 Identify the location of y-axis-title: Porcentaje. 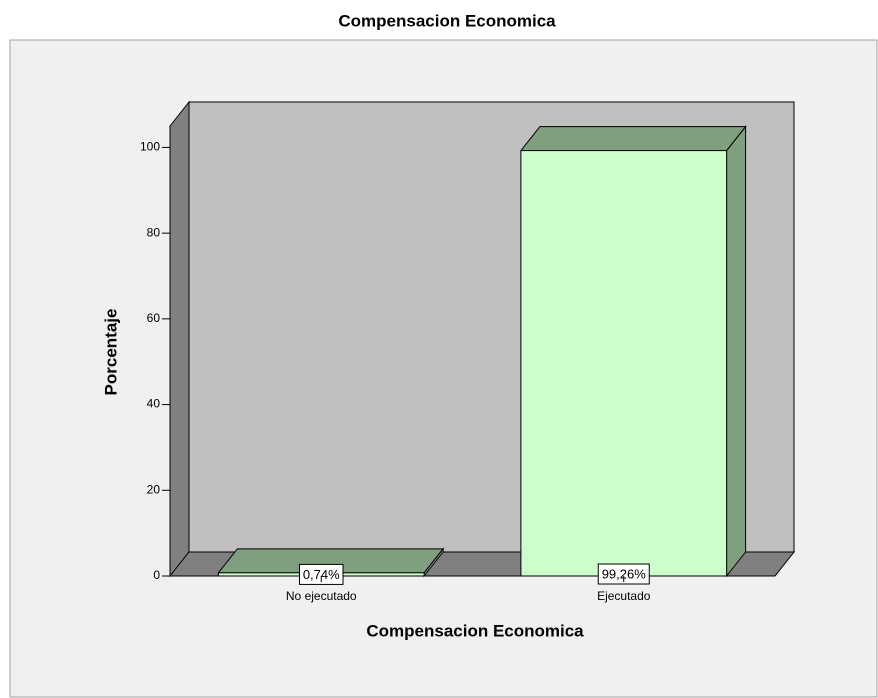
(110, 352).